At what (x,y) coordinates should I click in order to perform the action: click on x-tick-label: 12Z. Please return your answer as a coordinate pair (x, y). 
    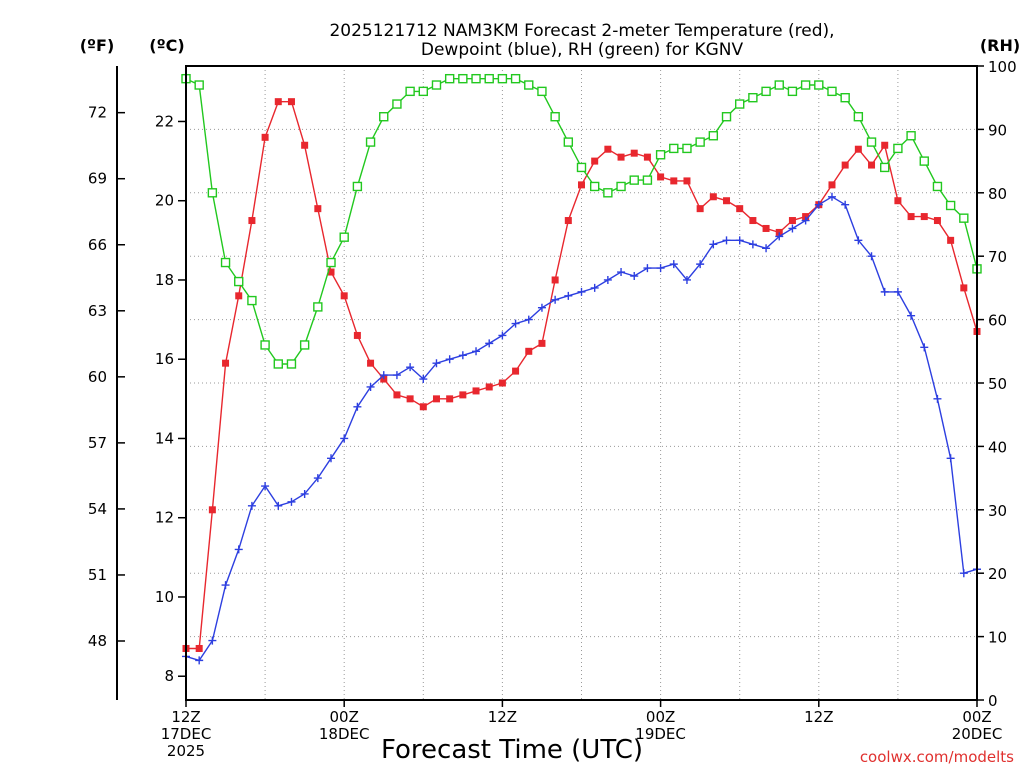
    Looking at the image, I should click on (185, 717).